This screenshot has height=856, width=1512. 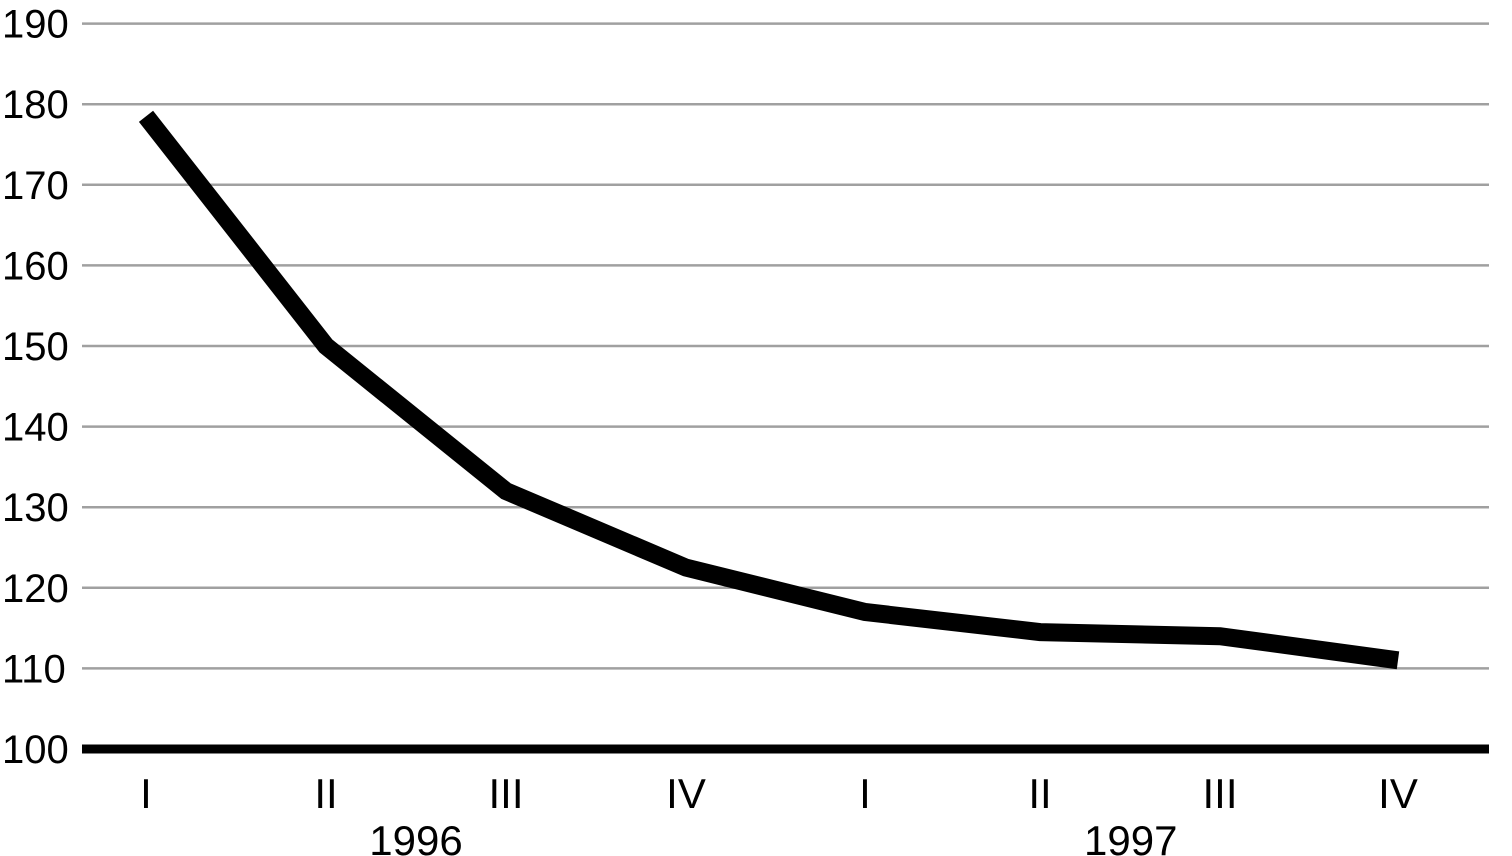 I want to click on y-axis-tick-label: 190, so click(x=35, y=25).